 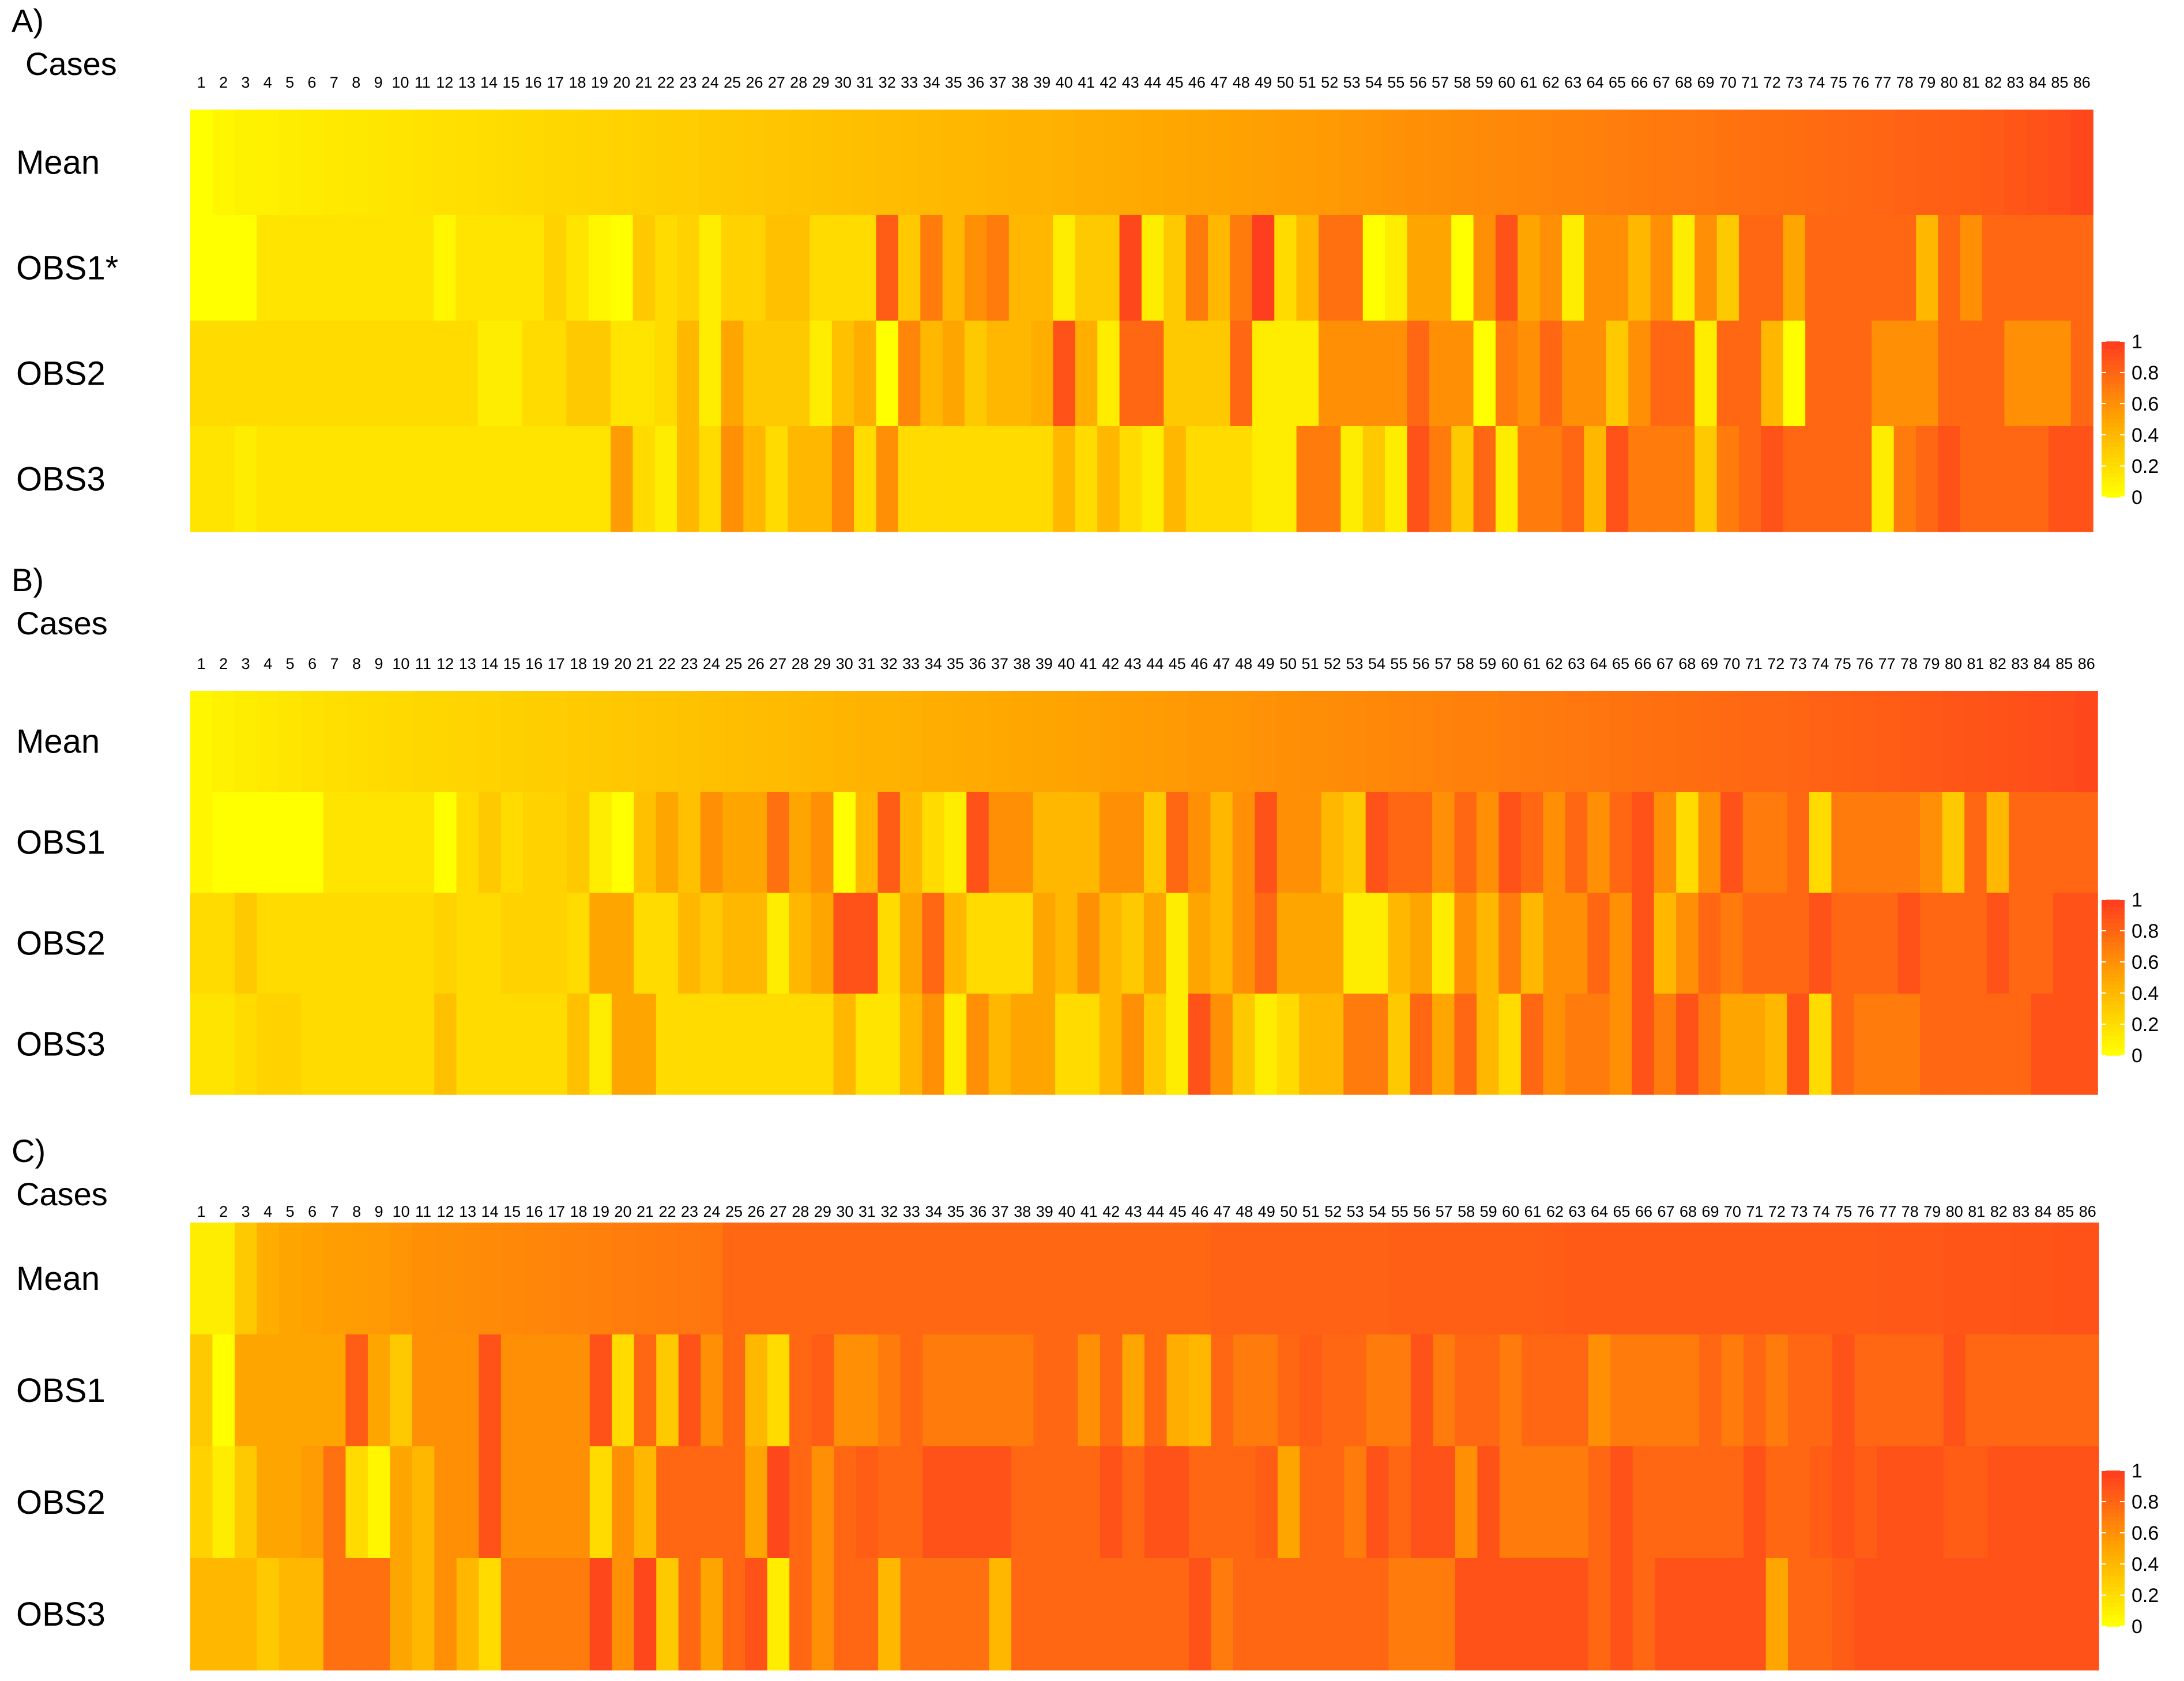 What do you see at coordinates (223, 82) in the screenshot?
I see `x-tick-label: 2` at bounding box center [223, 82].